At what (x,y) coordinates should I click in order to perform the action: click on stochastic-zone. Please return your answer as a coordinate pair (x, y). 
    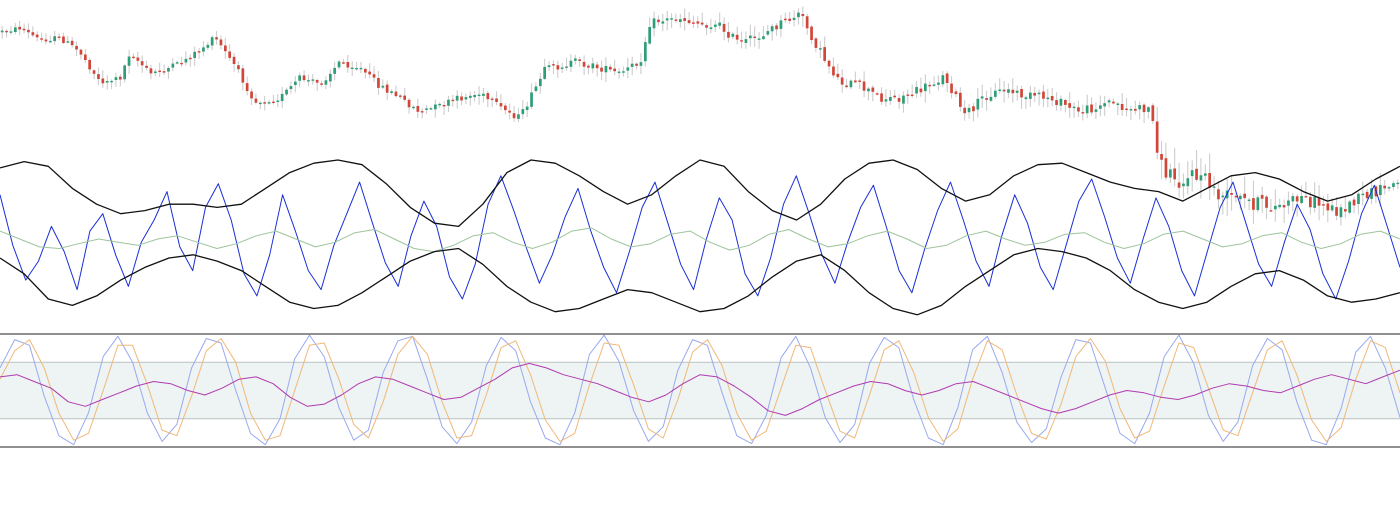
    Looking at the image, I should click on (700, 390).